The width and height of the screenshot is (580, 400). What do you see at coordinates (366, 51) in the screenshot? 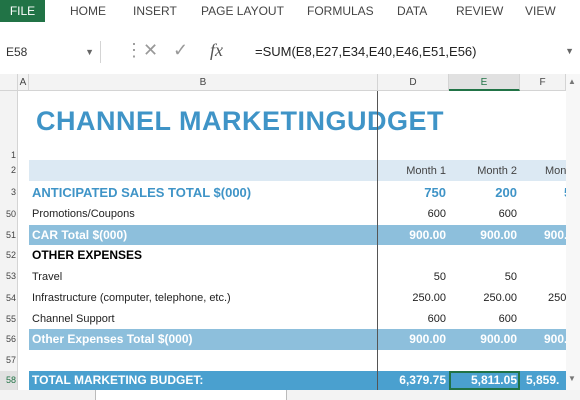
I see `formula-input: =SUM(E8,E27,E34,E40,E46,E51,E56)` at bounding box center [366, 51].